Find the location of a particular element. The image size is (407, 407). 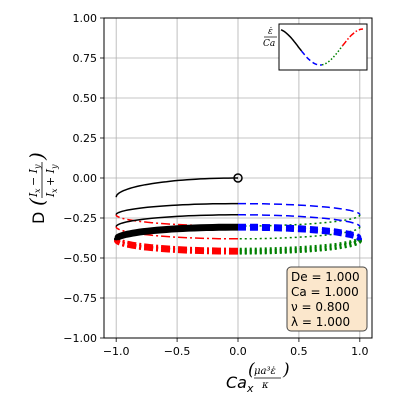

y-tick-label: −1.00 is located at coordinates (80, 338).